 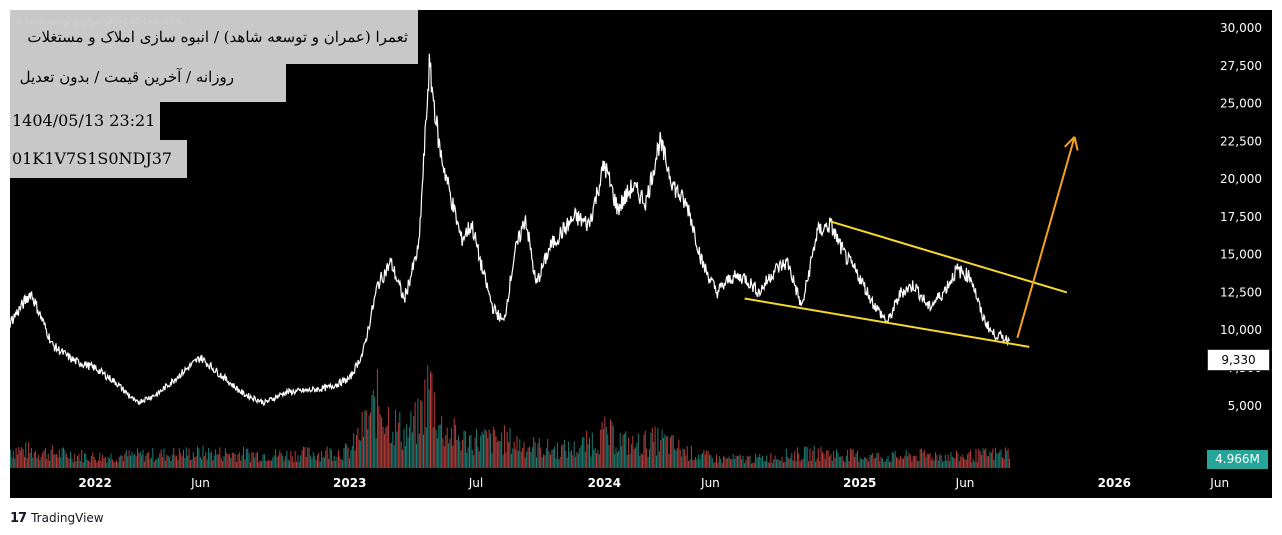 I want to click on y-tick-label: 10,000, so click(x=1241, y=330).